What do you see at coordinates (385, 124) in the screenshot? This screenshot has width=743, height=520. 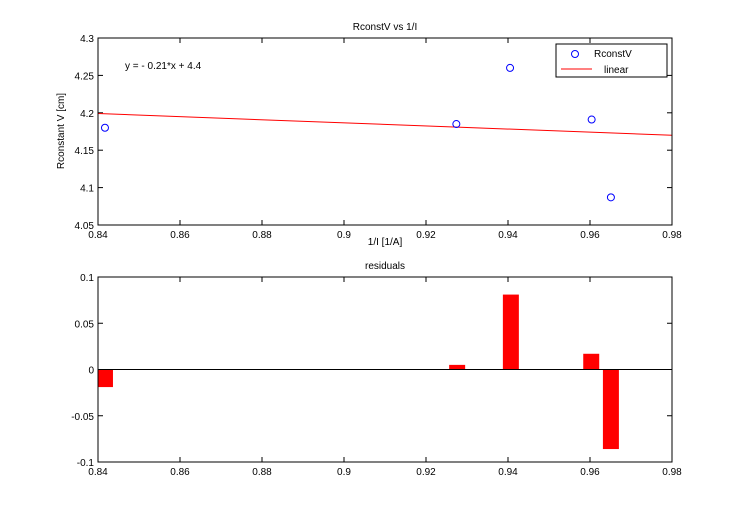 I see `fit-line` at bounding box center [385, 124].